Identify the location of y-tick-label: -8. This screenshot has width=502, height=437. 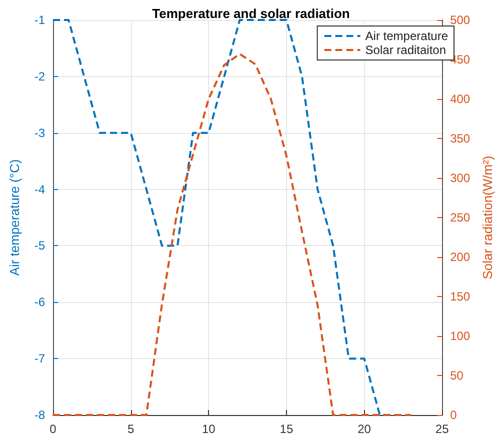
(40, 415).